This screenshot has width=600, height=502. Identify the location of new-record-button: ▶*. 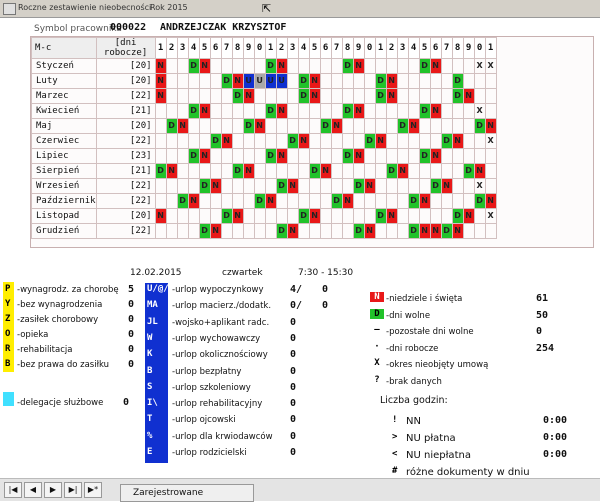
(93, 490).